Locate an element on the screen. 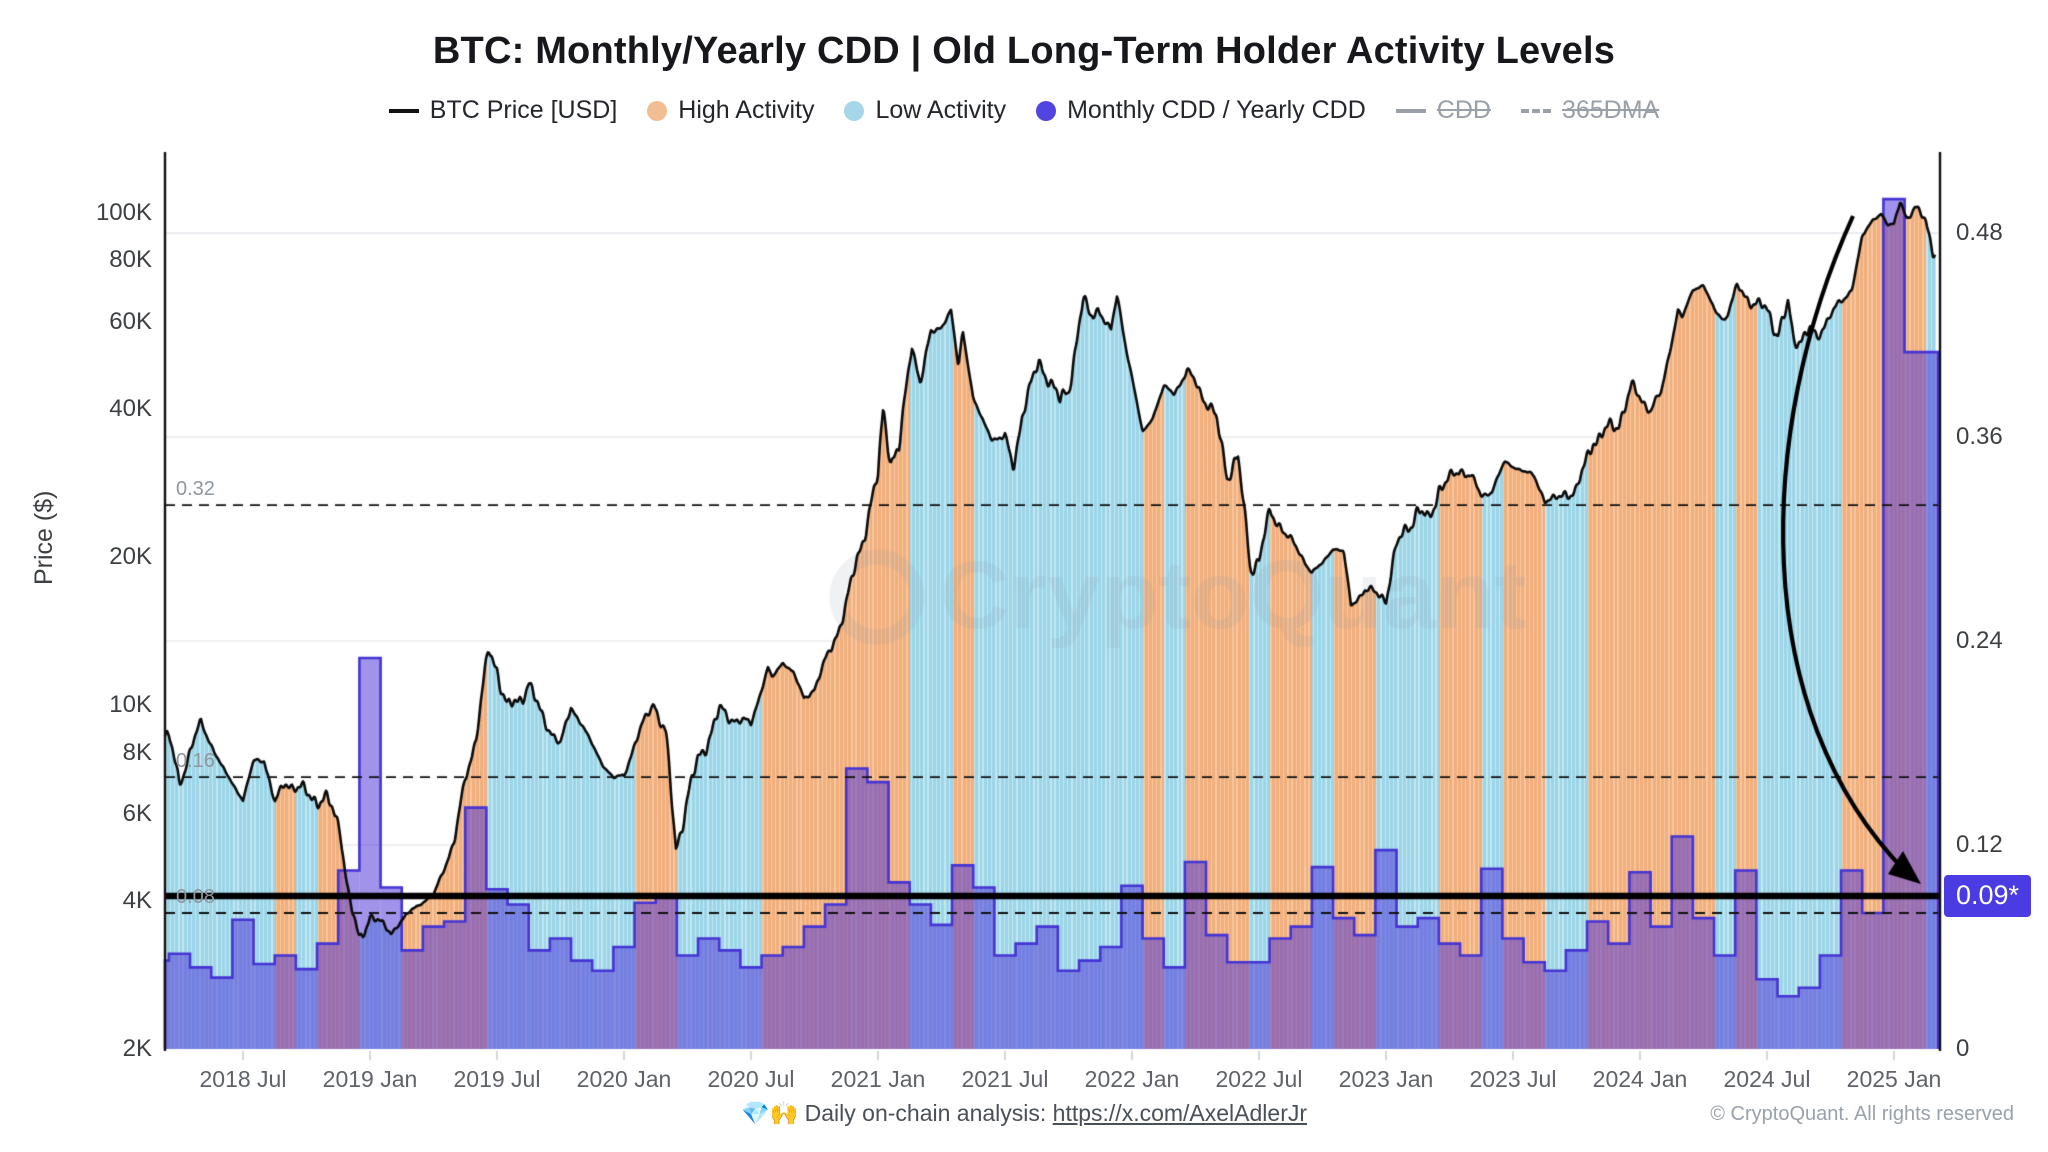 The height and width of the screenshot is (1152, 2048). right-axis-tick-0.36: 0.36 is located at coordinates (1979, 437).